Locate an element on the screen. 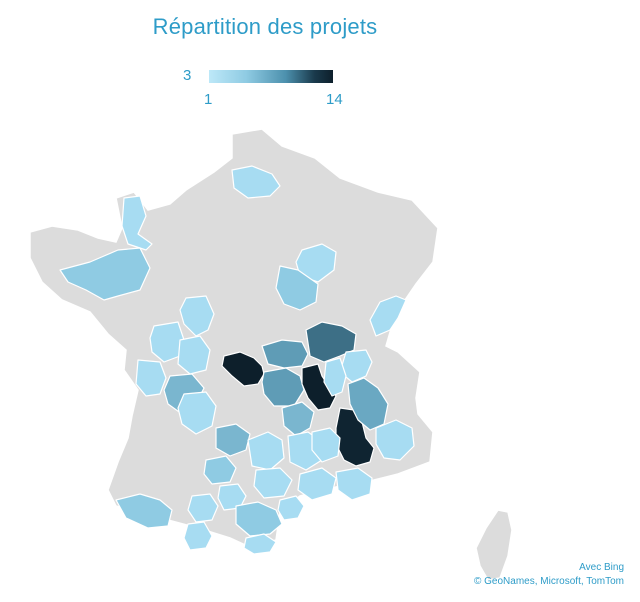 This screenshot has height=602, width=640. attribution-line-2: © GeoNames, Microsoft, TomTom is located at coordinates (549, 581).